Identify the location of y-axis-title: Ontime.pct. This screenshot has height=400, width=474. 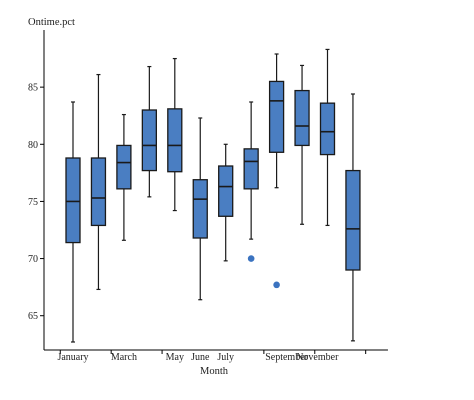
(51, 22).